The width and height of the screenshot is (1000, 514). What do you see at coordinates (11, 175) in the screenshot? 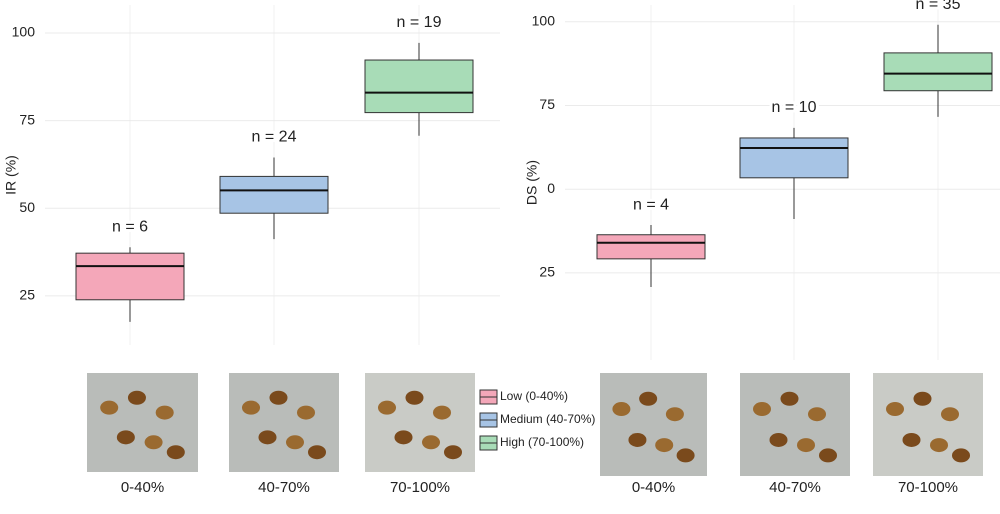
I see `y-axis-label: IR (%)` at bounding box center [11, 175].